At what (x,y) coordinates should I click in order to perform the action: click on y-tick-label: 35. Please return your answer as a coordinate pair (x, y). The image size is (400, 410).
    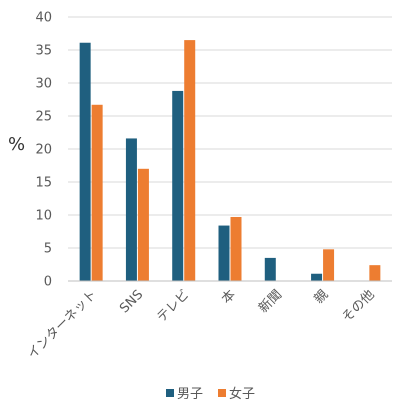
    Looking at the image, I should click on (43, 51).